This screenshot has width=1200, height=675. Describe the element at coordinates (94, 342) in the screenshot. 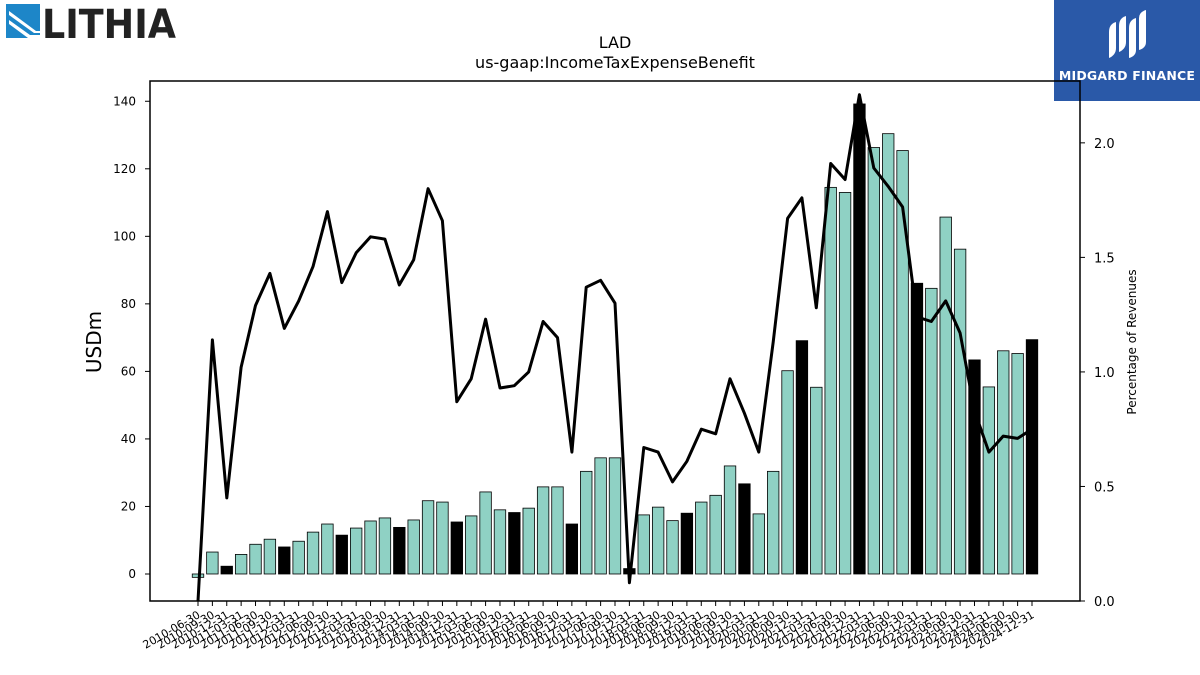

I see `y-axis-label: USDm` at that location.